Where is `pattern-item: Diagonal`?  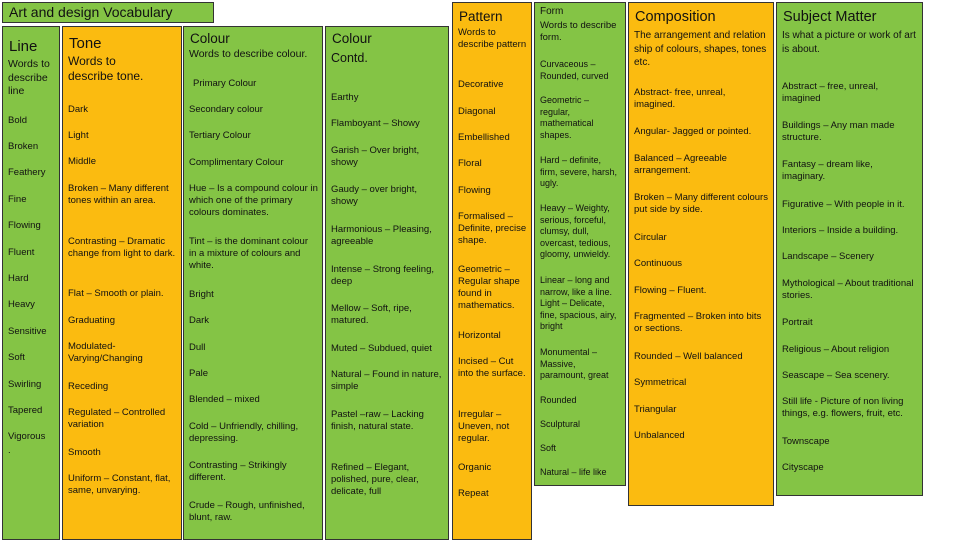 pattern-item: Diagonal is located at coordinates (477, 111).